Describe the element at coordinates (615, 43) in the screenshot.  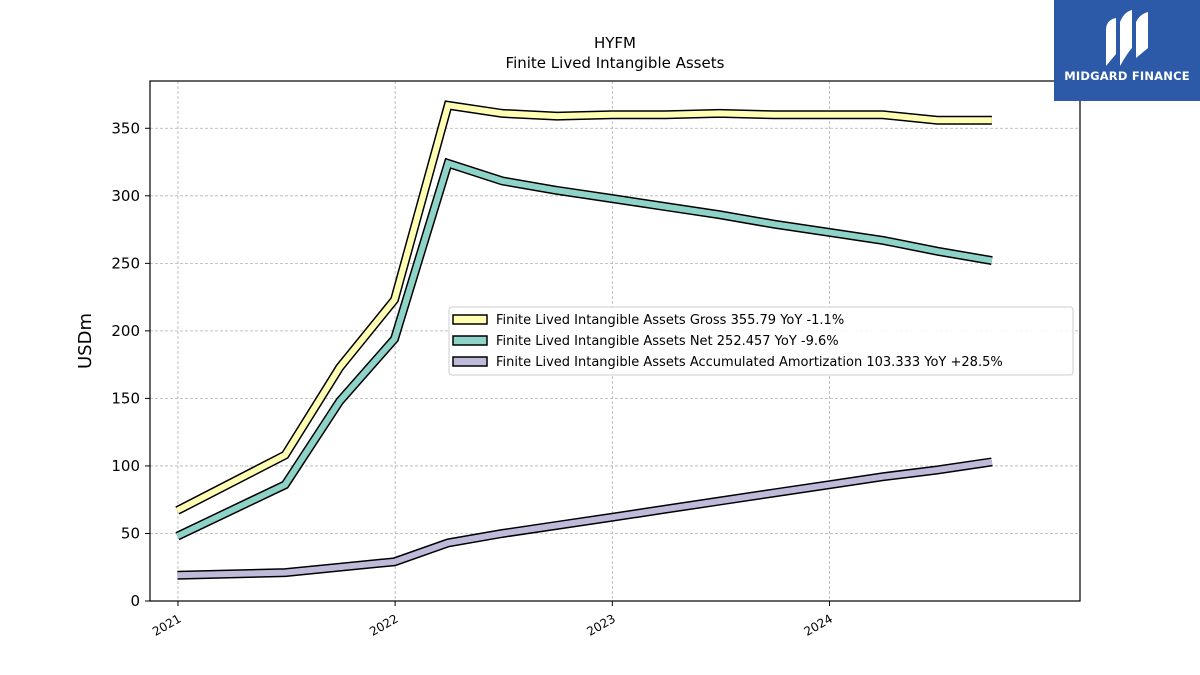
I see `chart-title: HYFM` at that location.